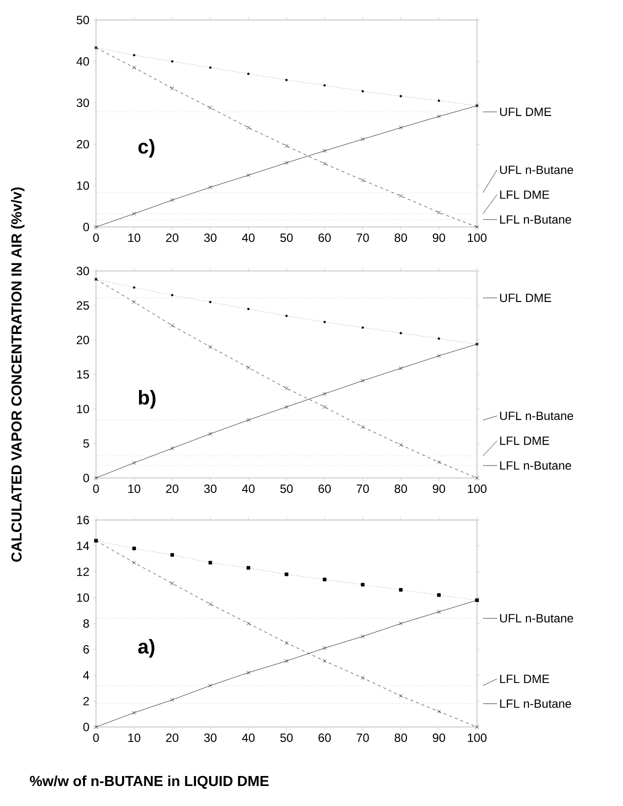 The height and width of the screenshot is (806, 623). I want to click on y-tick-label: 16, so click(83, 520).